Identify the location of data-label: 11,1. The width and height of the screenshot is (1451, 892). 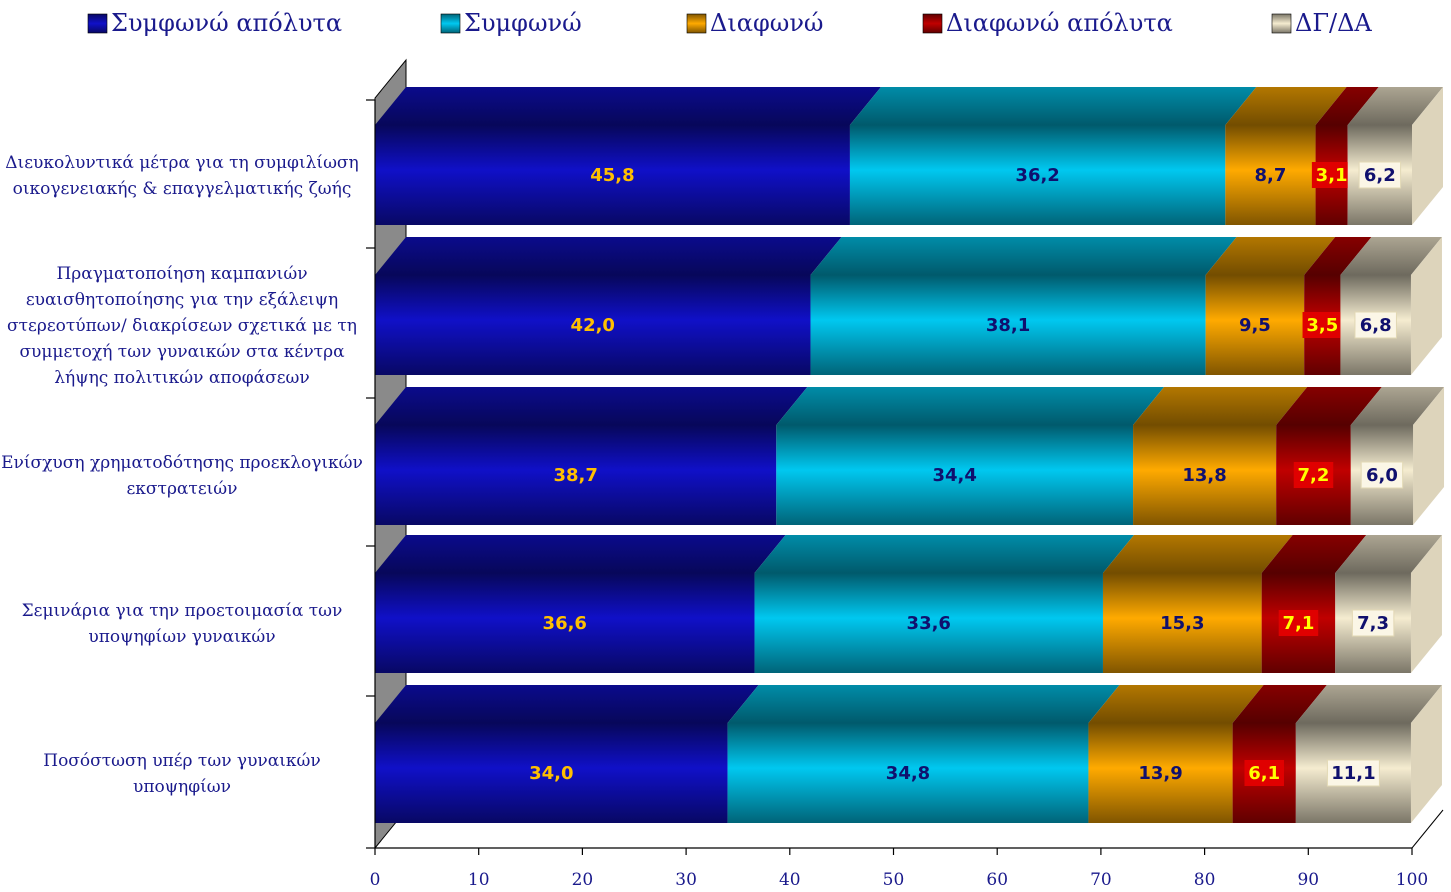
(1353, 773).